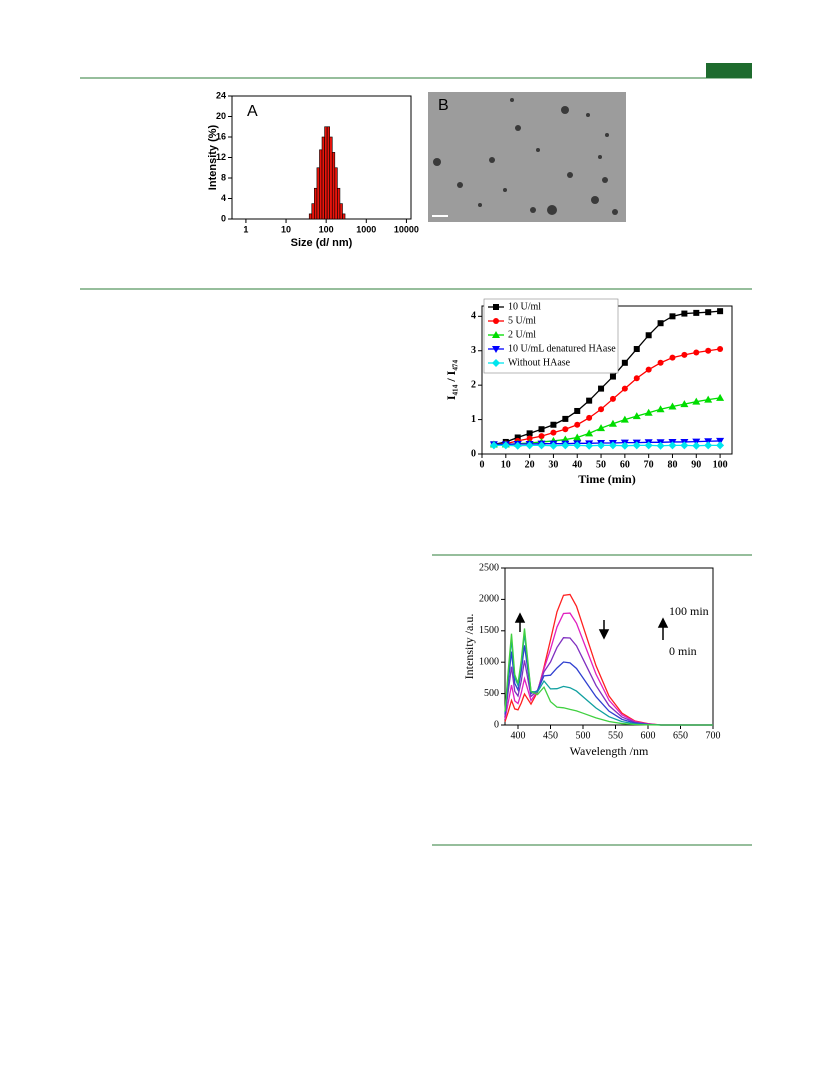 The height and width of the screenshot is (1091, 833). Describe the element at coordinates (591, 626) in the screenshot. I see `annotation-arrows` at that location.